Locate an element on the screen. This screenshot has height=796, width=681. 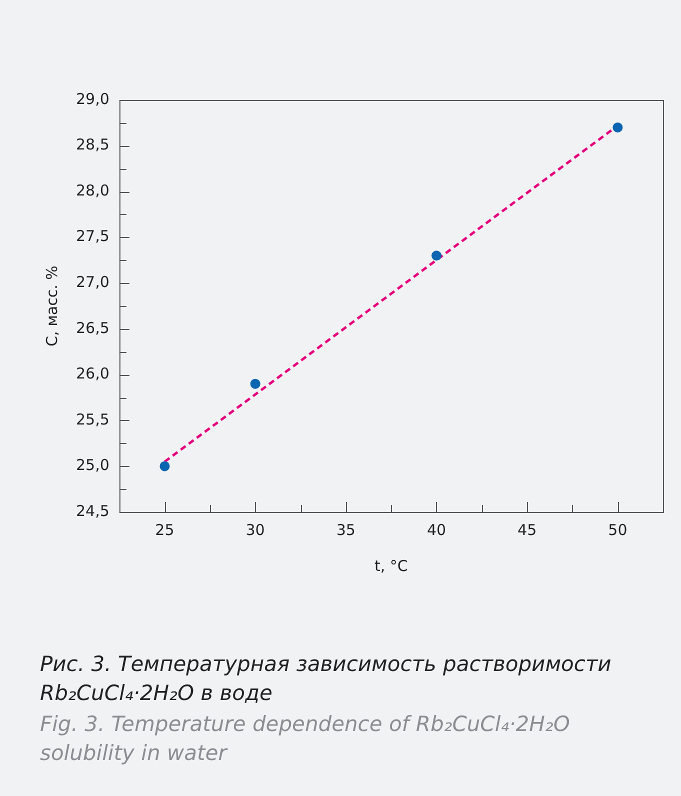
x-tick-label: 30 is located at coordinates (255, 529).